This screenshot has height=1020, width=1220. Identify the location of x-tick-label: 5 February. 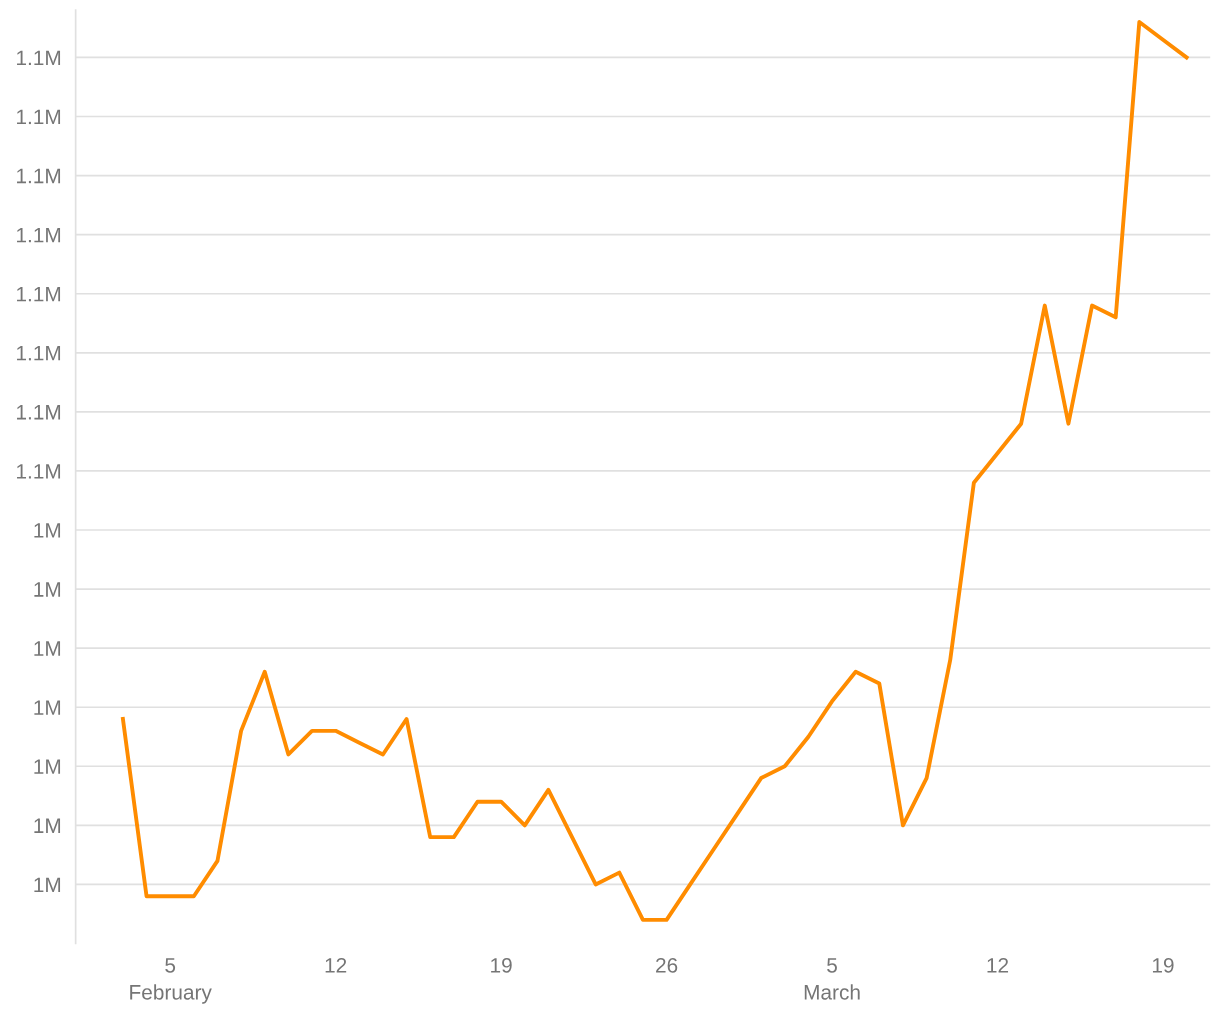
(171, 981).